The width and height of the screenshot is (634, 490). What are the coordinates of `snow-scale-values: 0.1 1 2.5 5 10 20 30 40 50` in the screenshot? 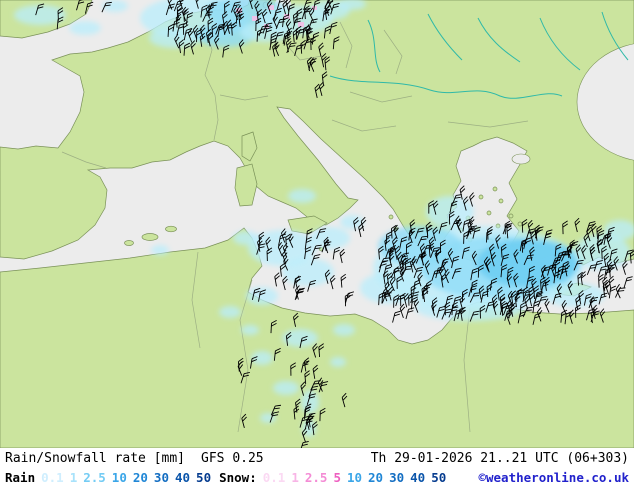 It's located at (358, 478).